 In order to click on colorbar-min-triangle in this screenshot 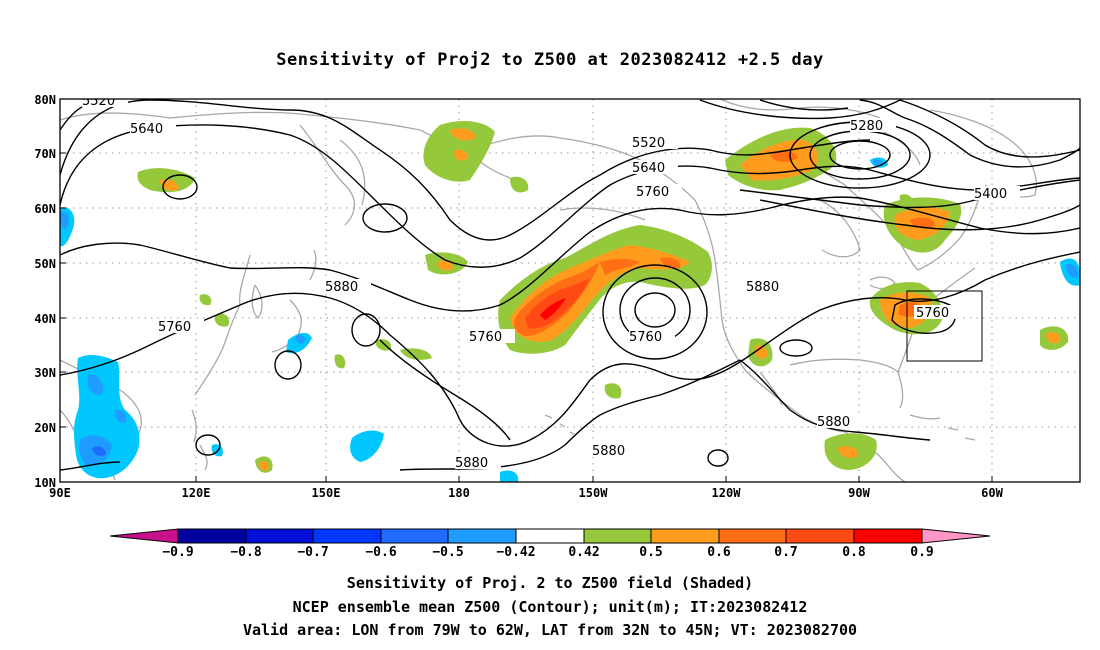, I will do `click(144, 536)`.